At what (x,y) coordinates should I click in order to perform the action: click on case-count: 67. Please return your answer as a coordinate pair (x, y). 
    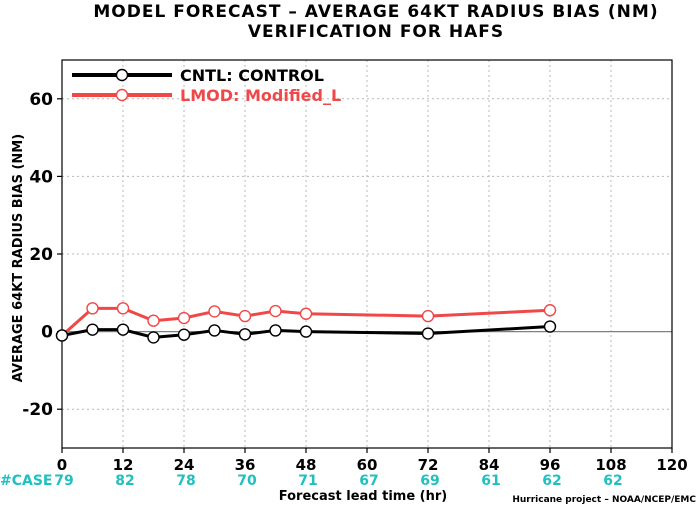
    Looking at the image, I should click on (368, 481).